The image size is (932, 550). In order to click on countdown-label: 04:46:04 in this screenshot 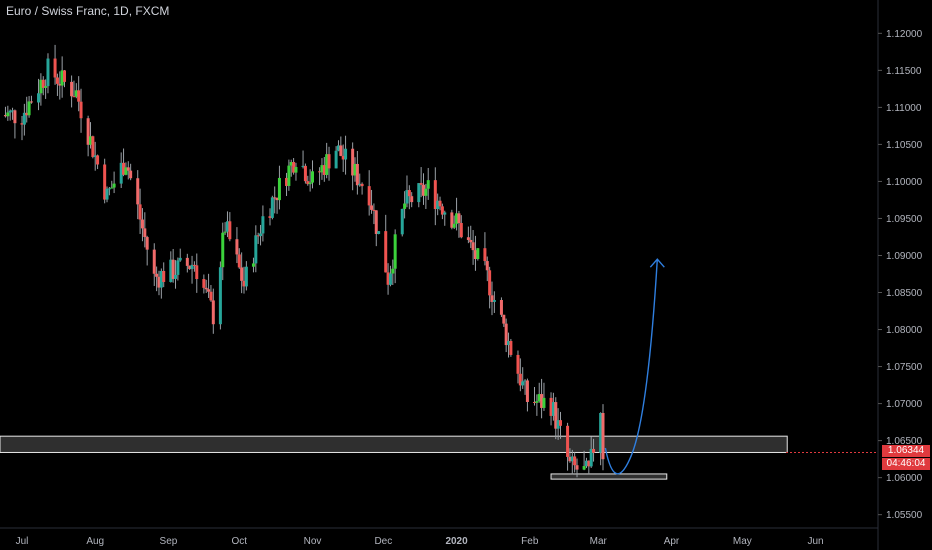, I will do `click(906, 464)`.